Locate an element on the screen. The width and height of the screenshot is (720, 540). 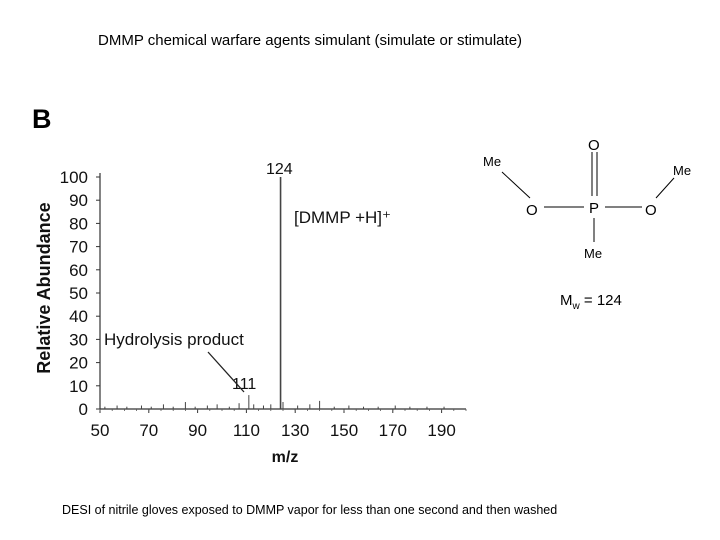
x-tick-label: 150 is located at coordinates (344, 430).